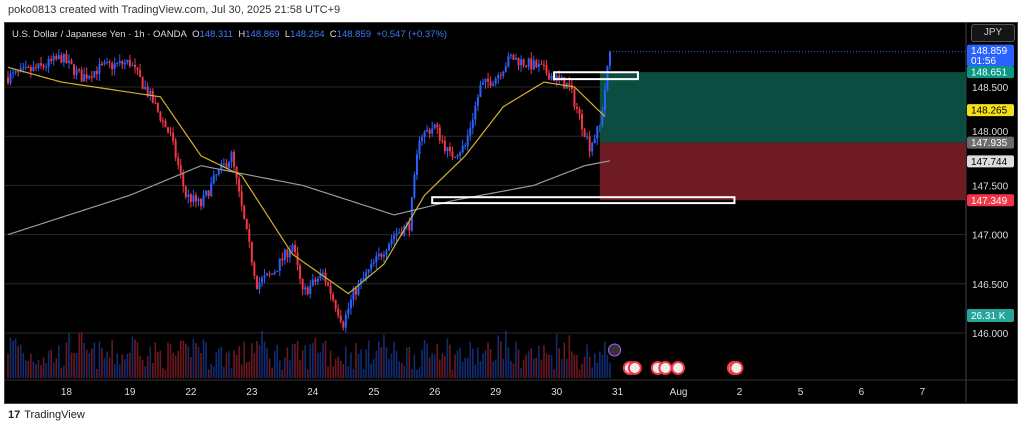 This screenshot has width=1024, height=430. I want to click on x-tick-label: 23, so click(252, 392).